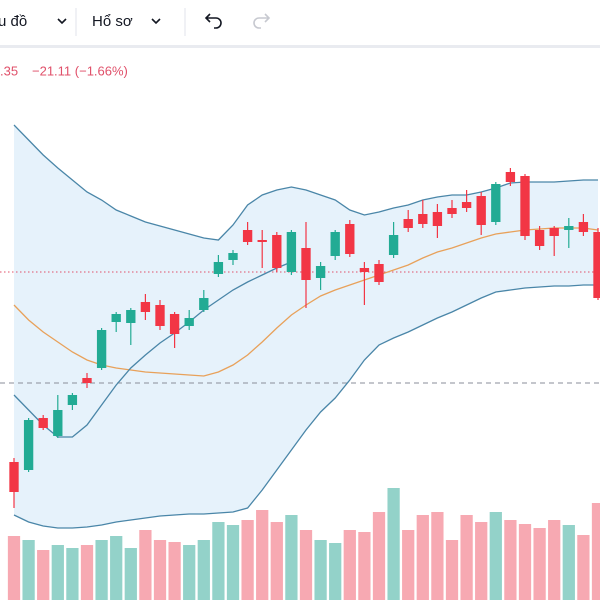  Describe the element at coordinates (80, 70) in the screenshot. I see `readout-change: −21.11 (−1.66%)` at that location.